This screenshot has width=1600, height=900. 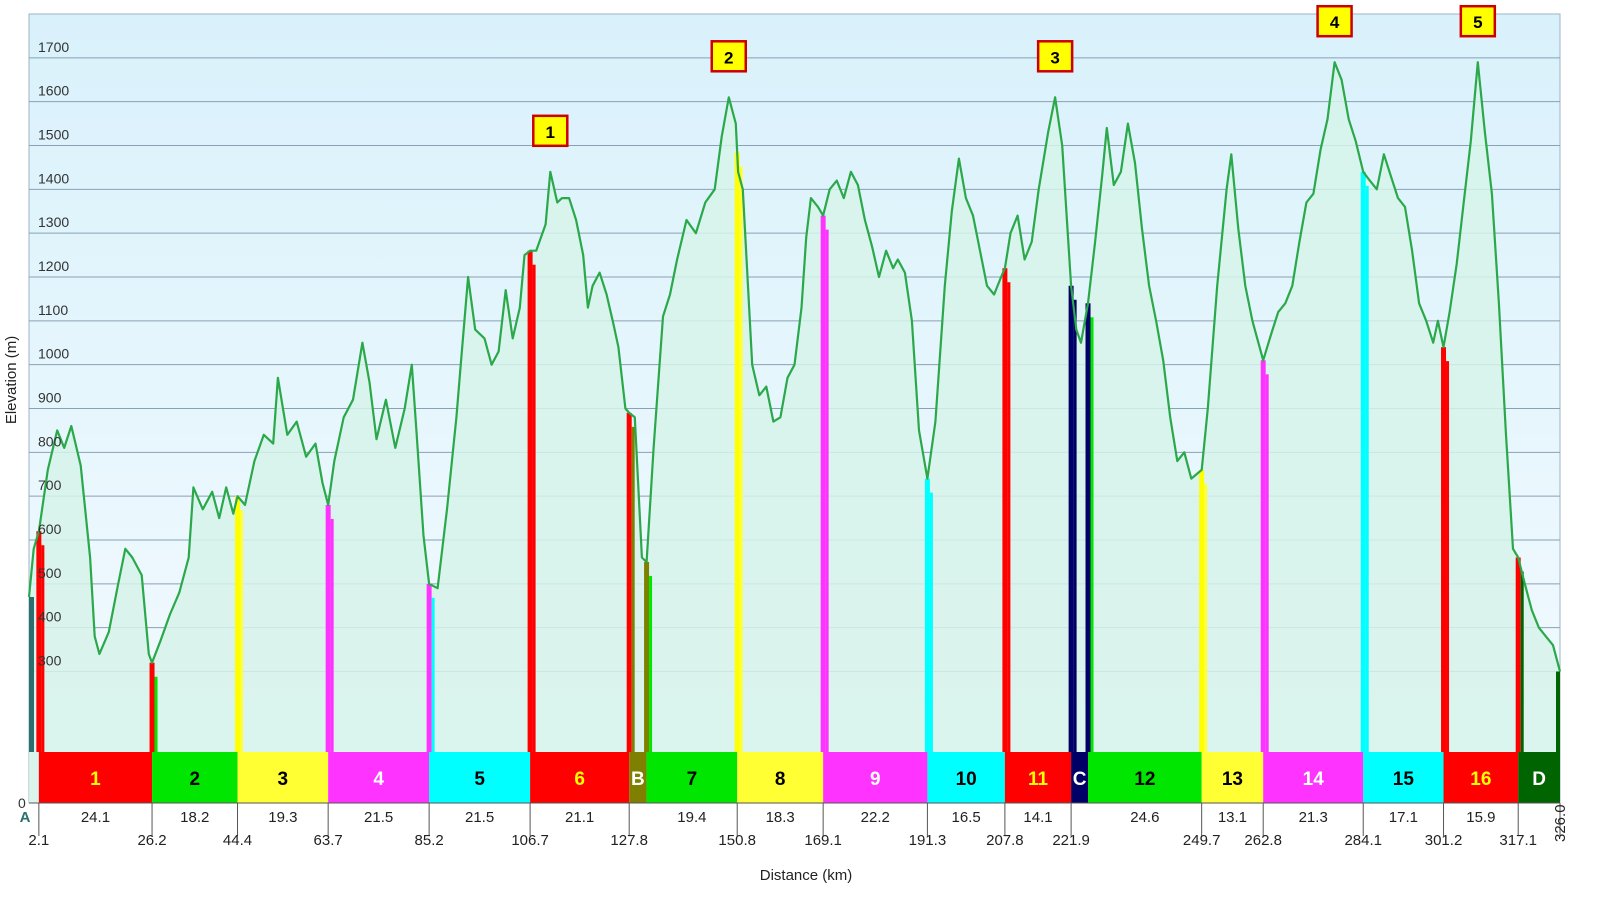 I want to click on x-tick-label: 127.8, so click(x=629, y=840).